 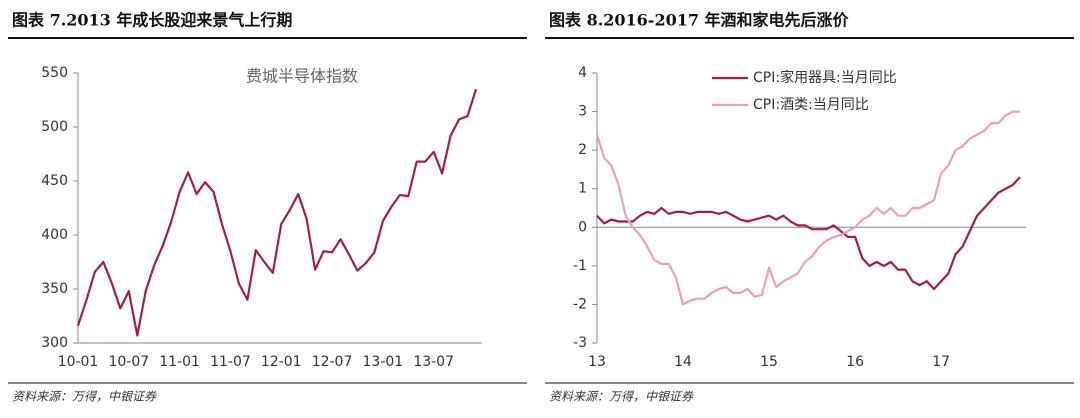 I want to click on legend-label: CPI:酒类:当月同比, so click(x=811, y=105).